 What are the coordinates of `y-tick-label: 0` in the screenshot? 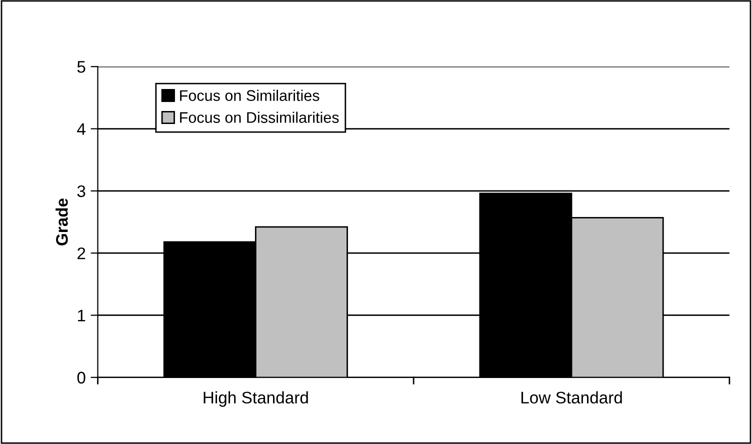 It's located at (81, 378).